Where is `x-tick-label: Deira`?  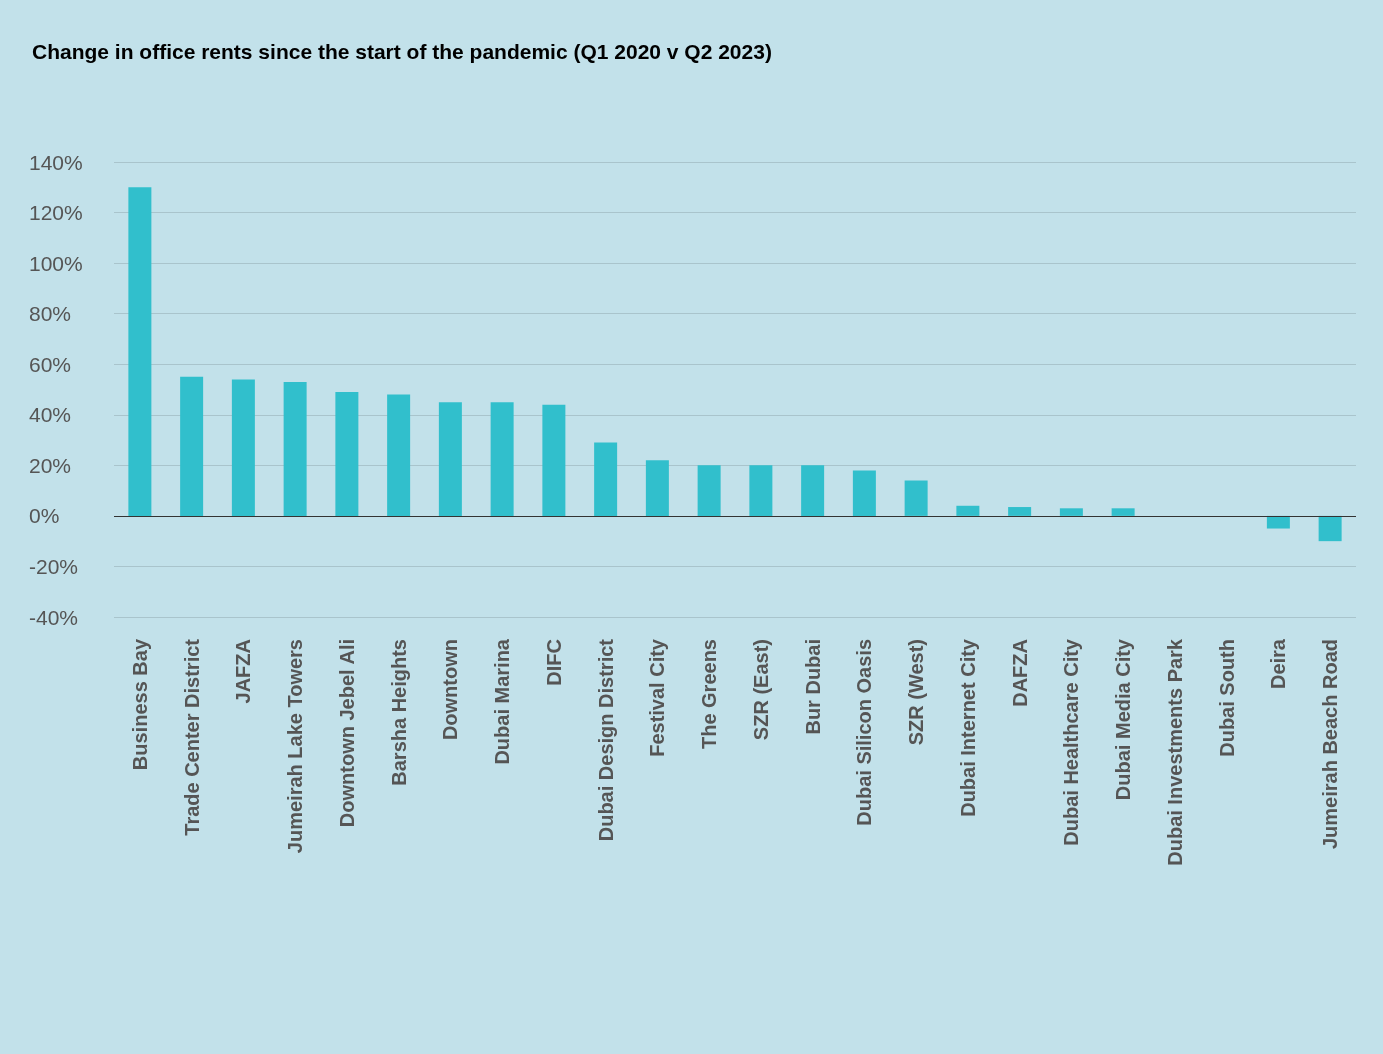
x-tick-label: Deira is located at coordinates (1278, 664).